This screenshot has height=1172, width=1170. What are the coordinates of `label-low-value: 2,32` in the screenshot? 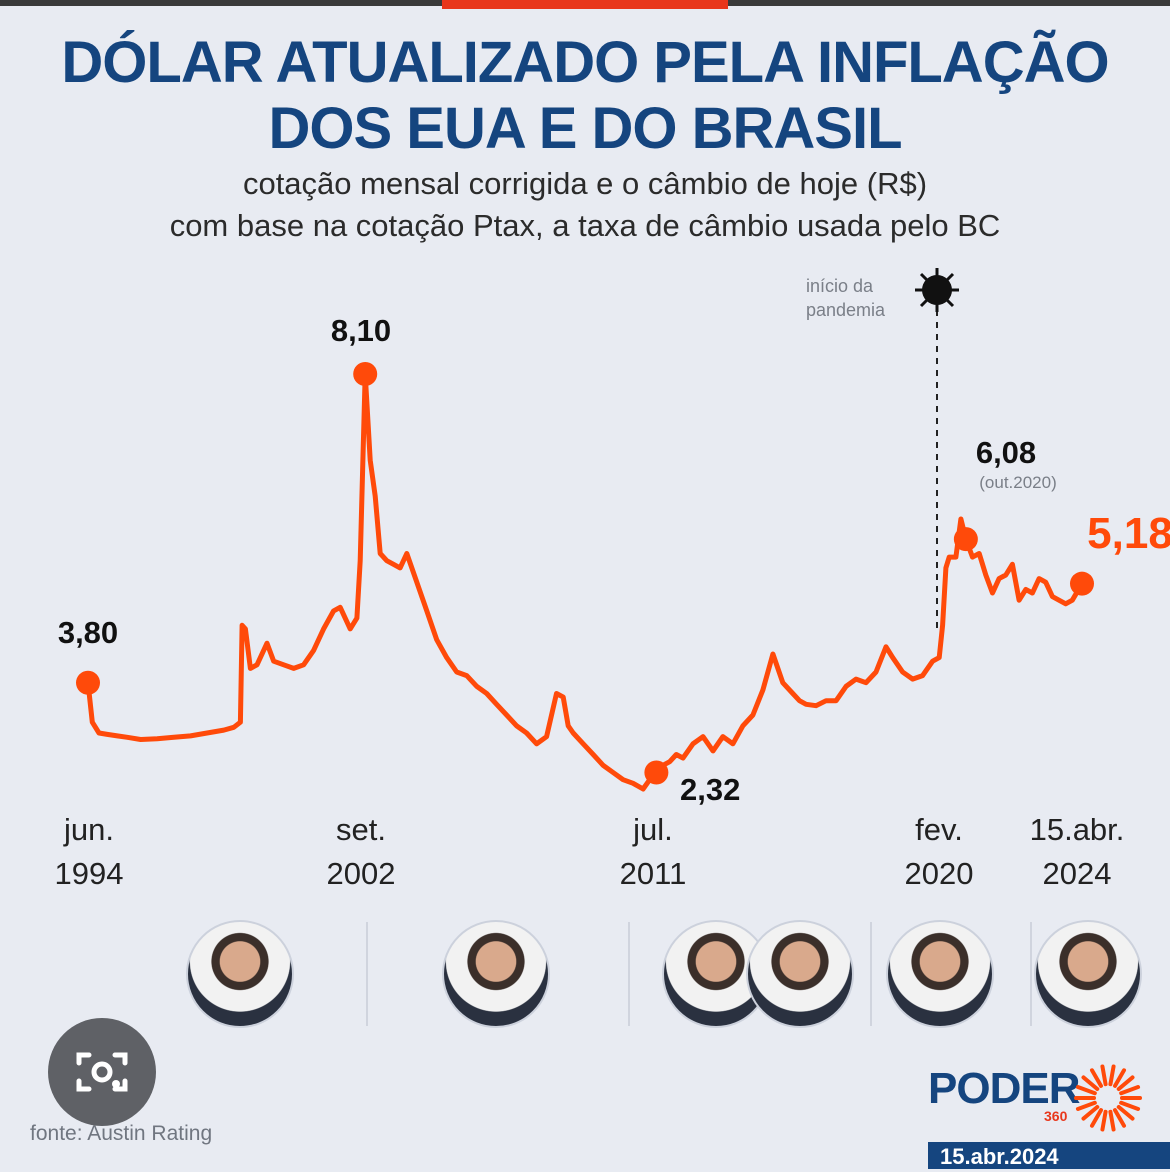 It's located at (710, 789).